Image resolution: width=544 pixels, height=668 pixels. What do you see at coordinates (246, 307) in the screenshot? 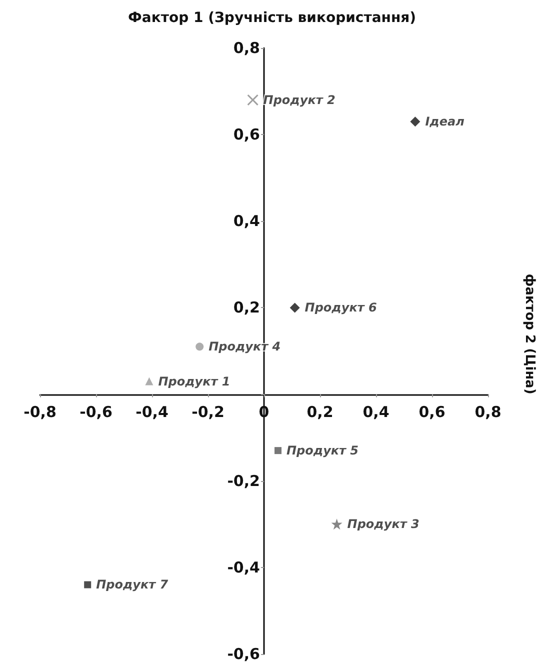
I see `y-tick-label: 0,2` at bounding box center [246, 307].